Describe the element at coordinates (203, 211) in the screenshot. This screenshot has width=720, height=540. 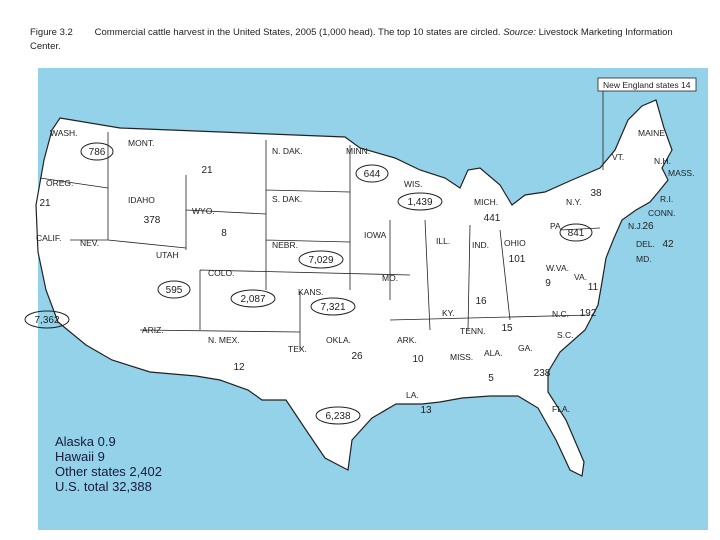
I see `state-name: WYO.` at that location.